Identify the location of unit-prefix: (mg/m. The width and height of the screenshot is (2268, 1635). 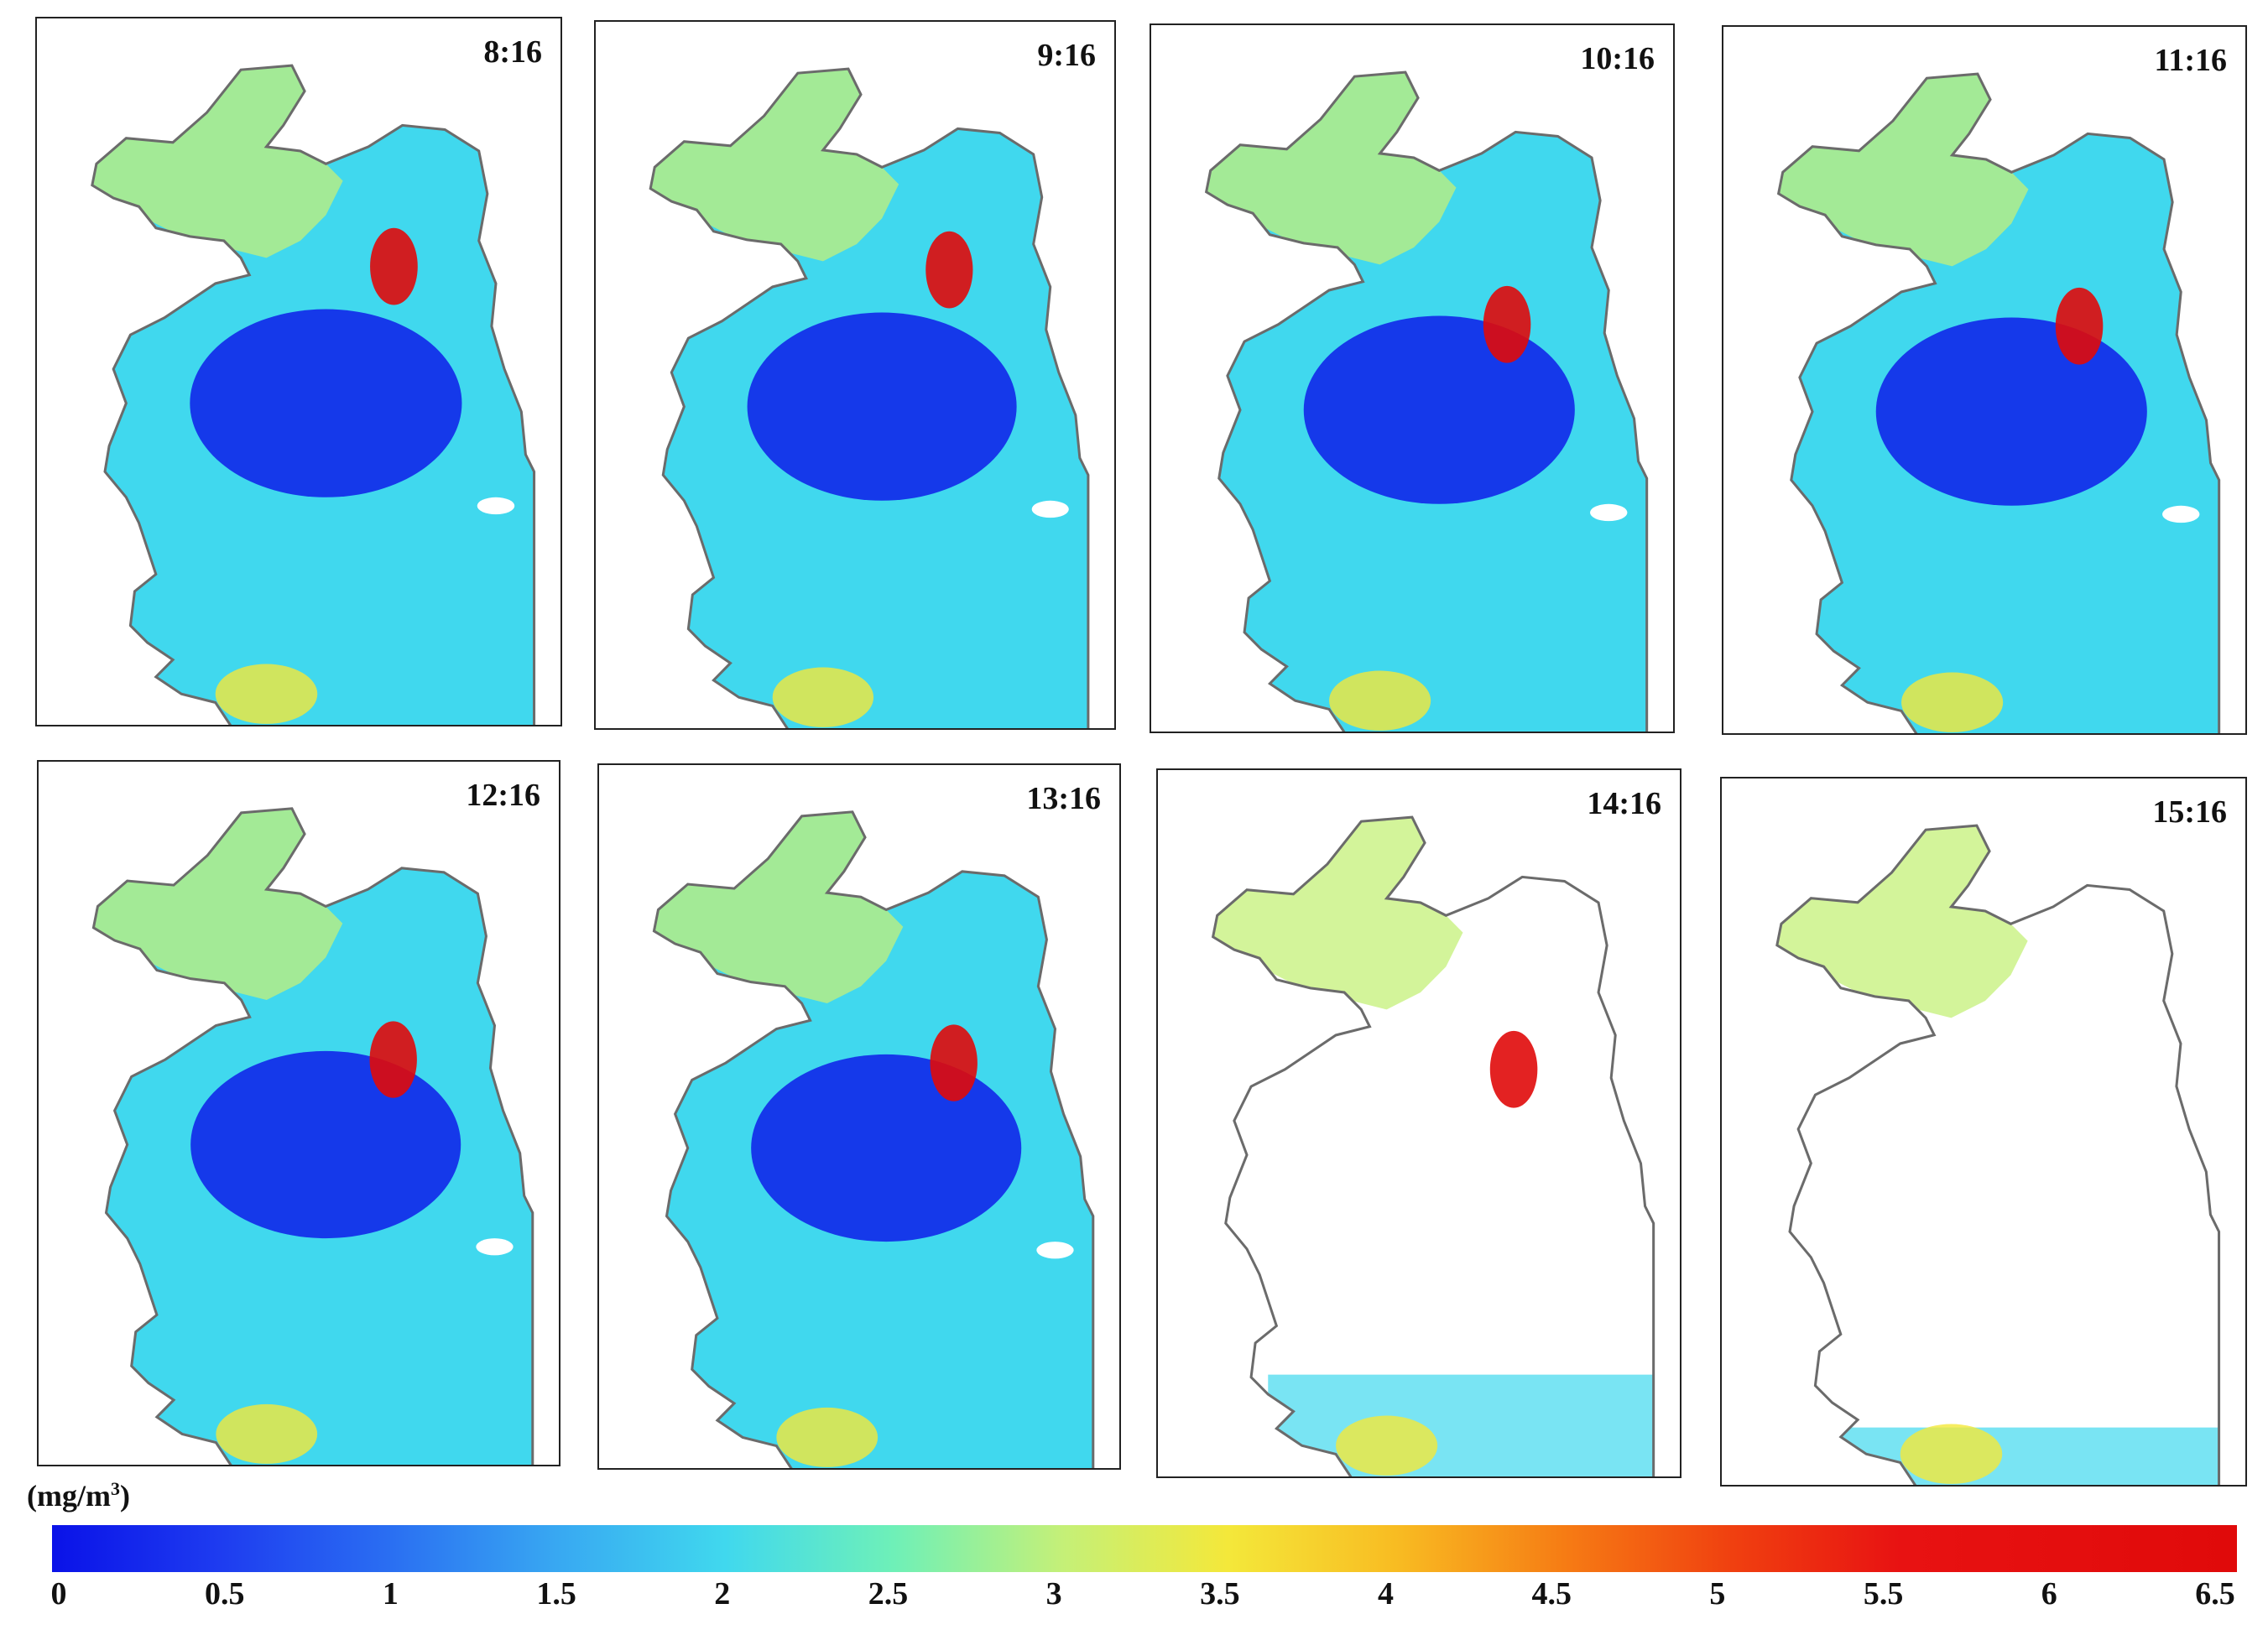
(69, 1496).